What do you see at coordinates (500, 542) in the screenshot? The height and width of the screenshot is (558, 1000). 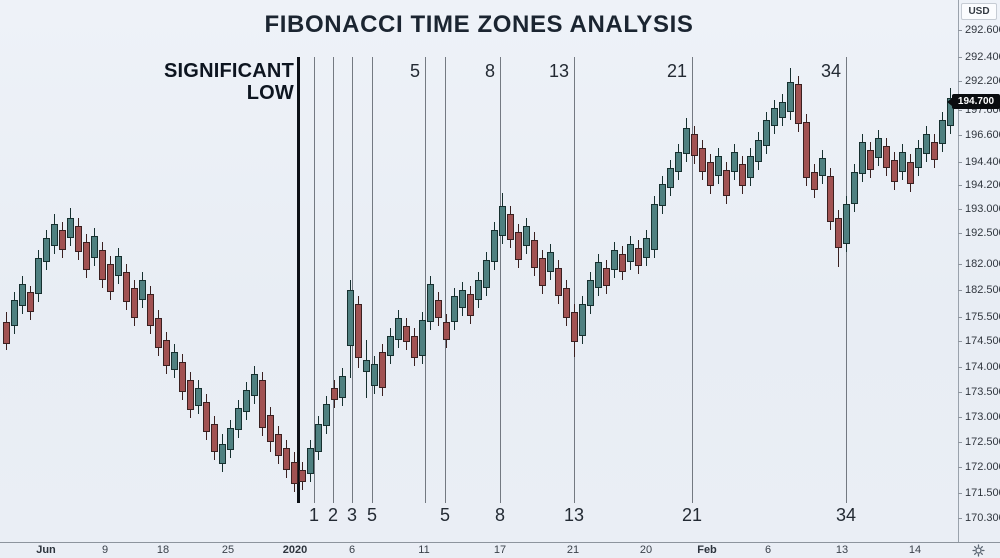 I see `time-axis-border` at bounding box center [500, 542].